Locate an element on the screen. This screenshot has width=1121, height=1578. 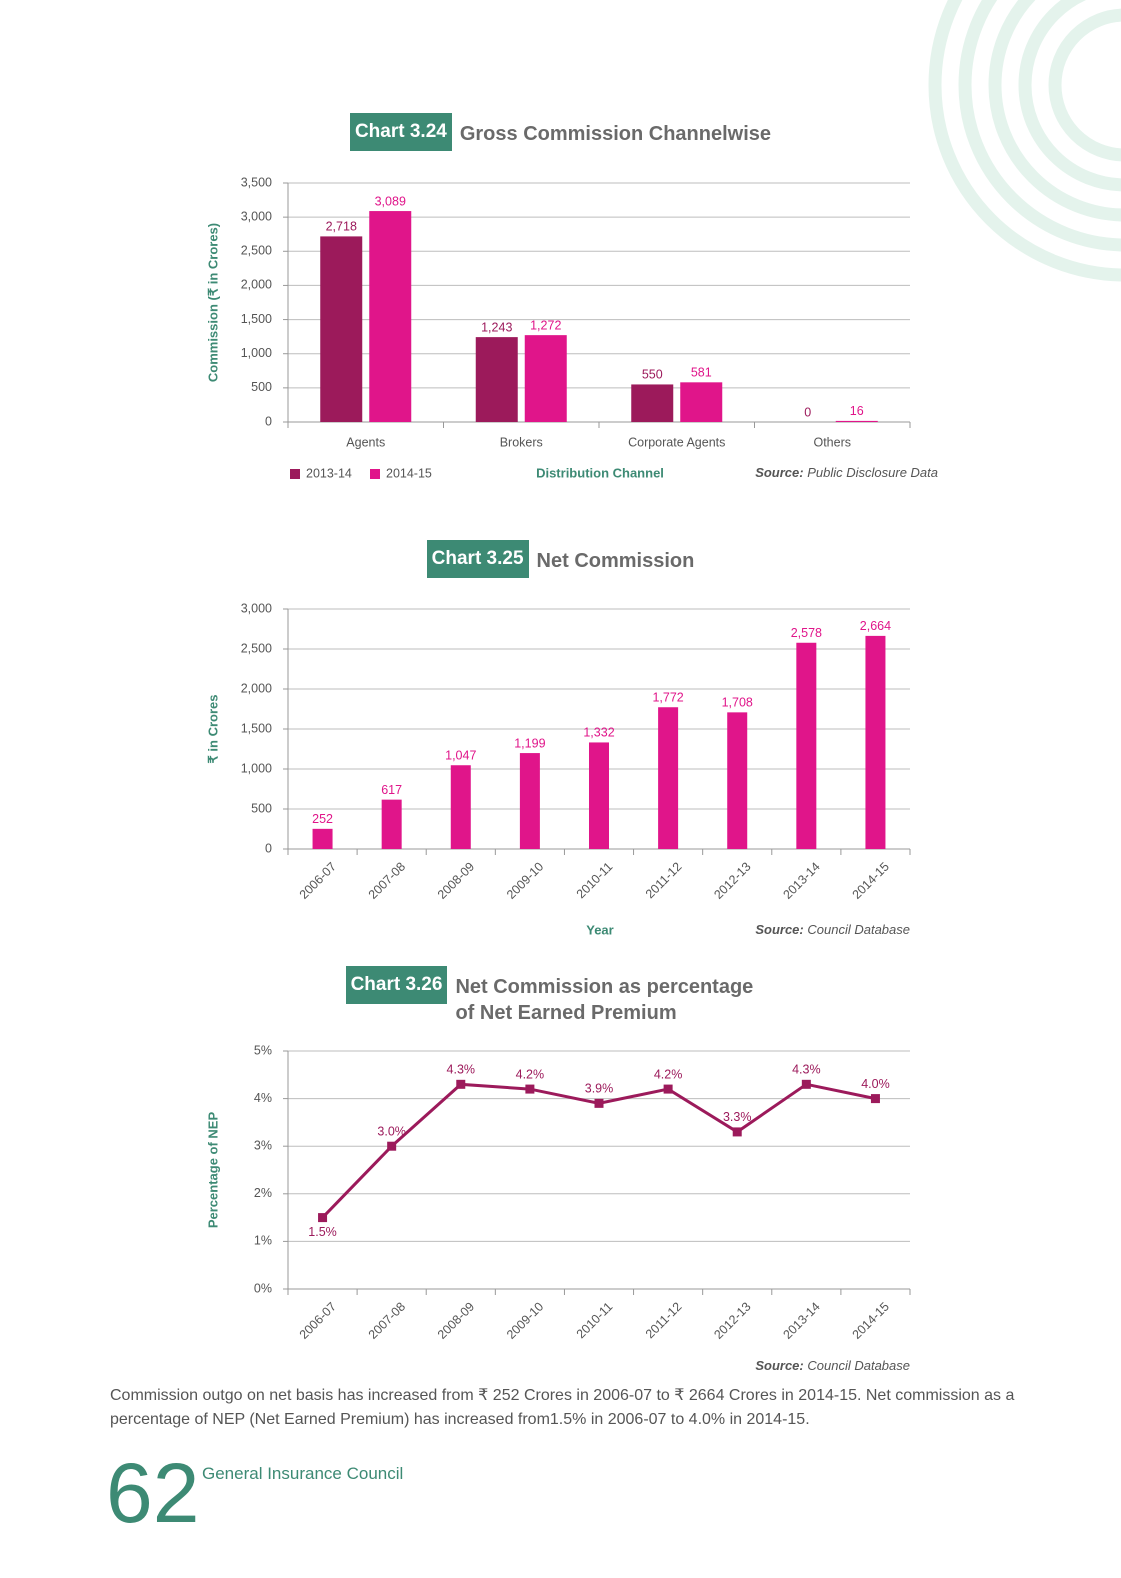
y-tick-label: 1,000 is located at coordinates (256, 353).